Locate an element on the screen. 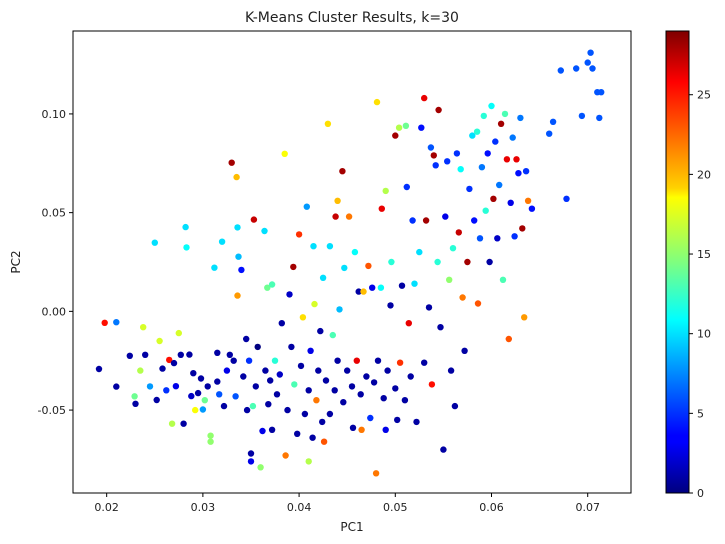  x-tick-label: 0.05 is located at coordinates (395, 507).